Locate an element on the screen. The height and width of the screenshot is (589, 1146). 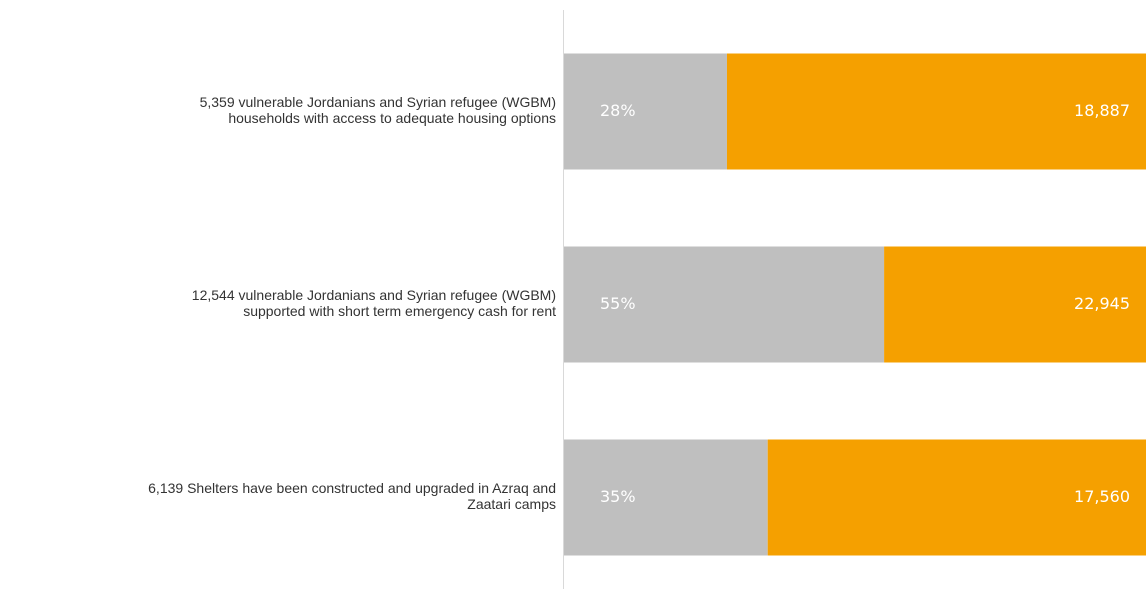
value-label: 55% is located at coordinates (618, 303).